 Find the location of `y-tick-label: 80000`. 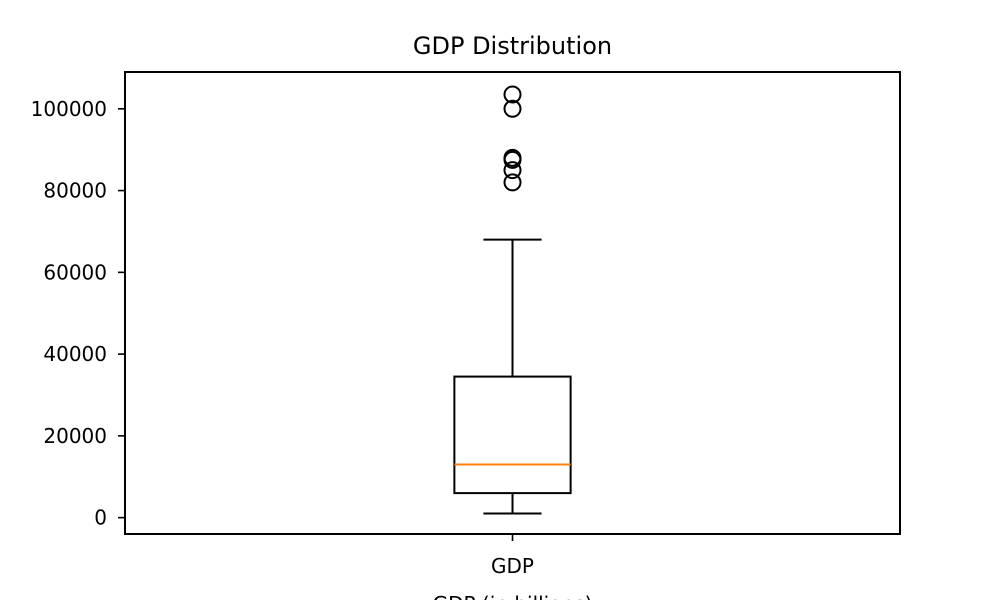

y-tick-label: 80000 is located at coordinates (75, 191).